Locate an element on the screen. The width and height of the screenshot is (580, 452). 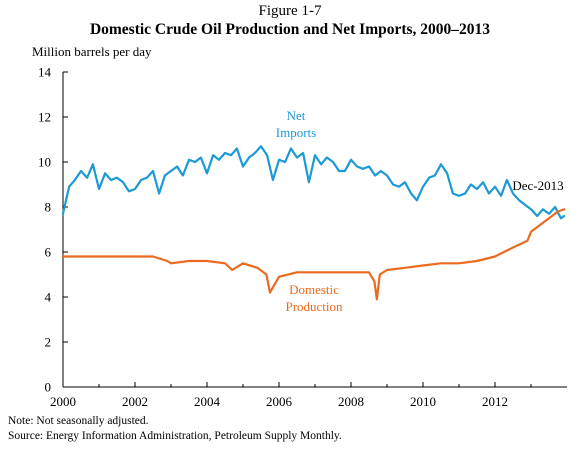
y-tick-label: 12 is located at coordinates (44, 117).